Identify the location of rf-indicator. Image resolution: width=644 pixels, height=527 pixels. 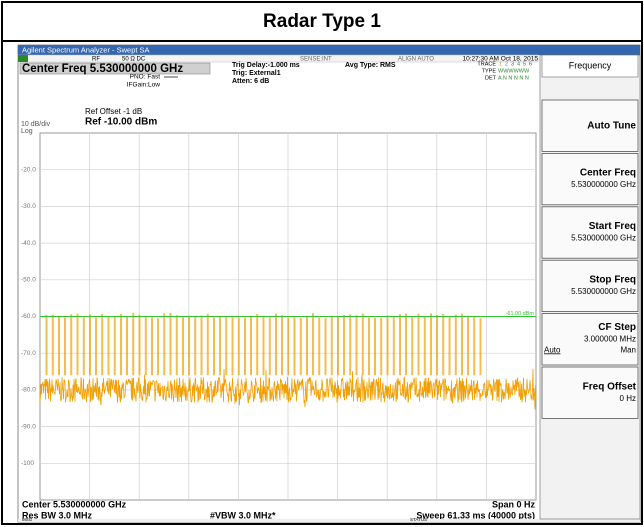
(23, 58).